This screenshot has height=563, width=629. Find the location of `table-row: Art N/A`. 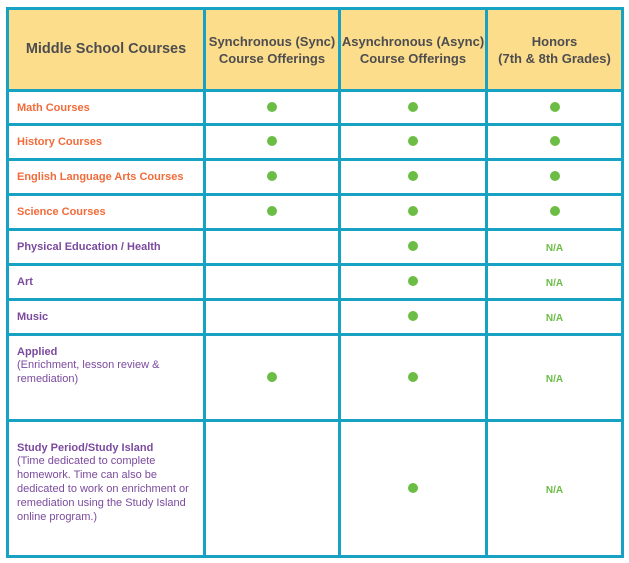

table-row: Art N/A is located at coordinates (315, 282).